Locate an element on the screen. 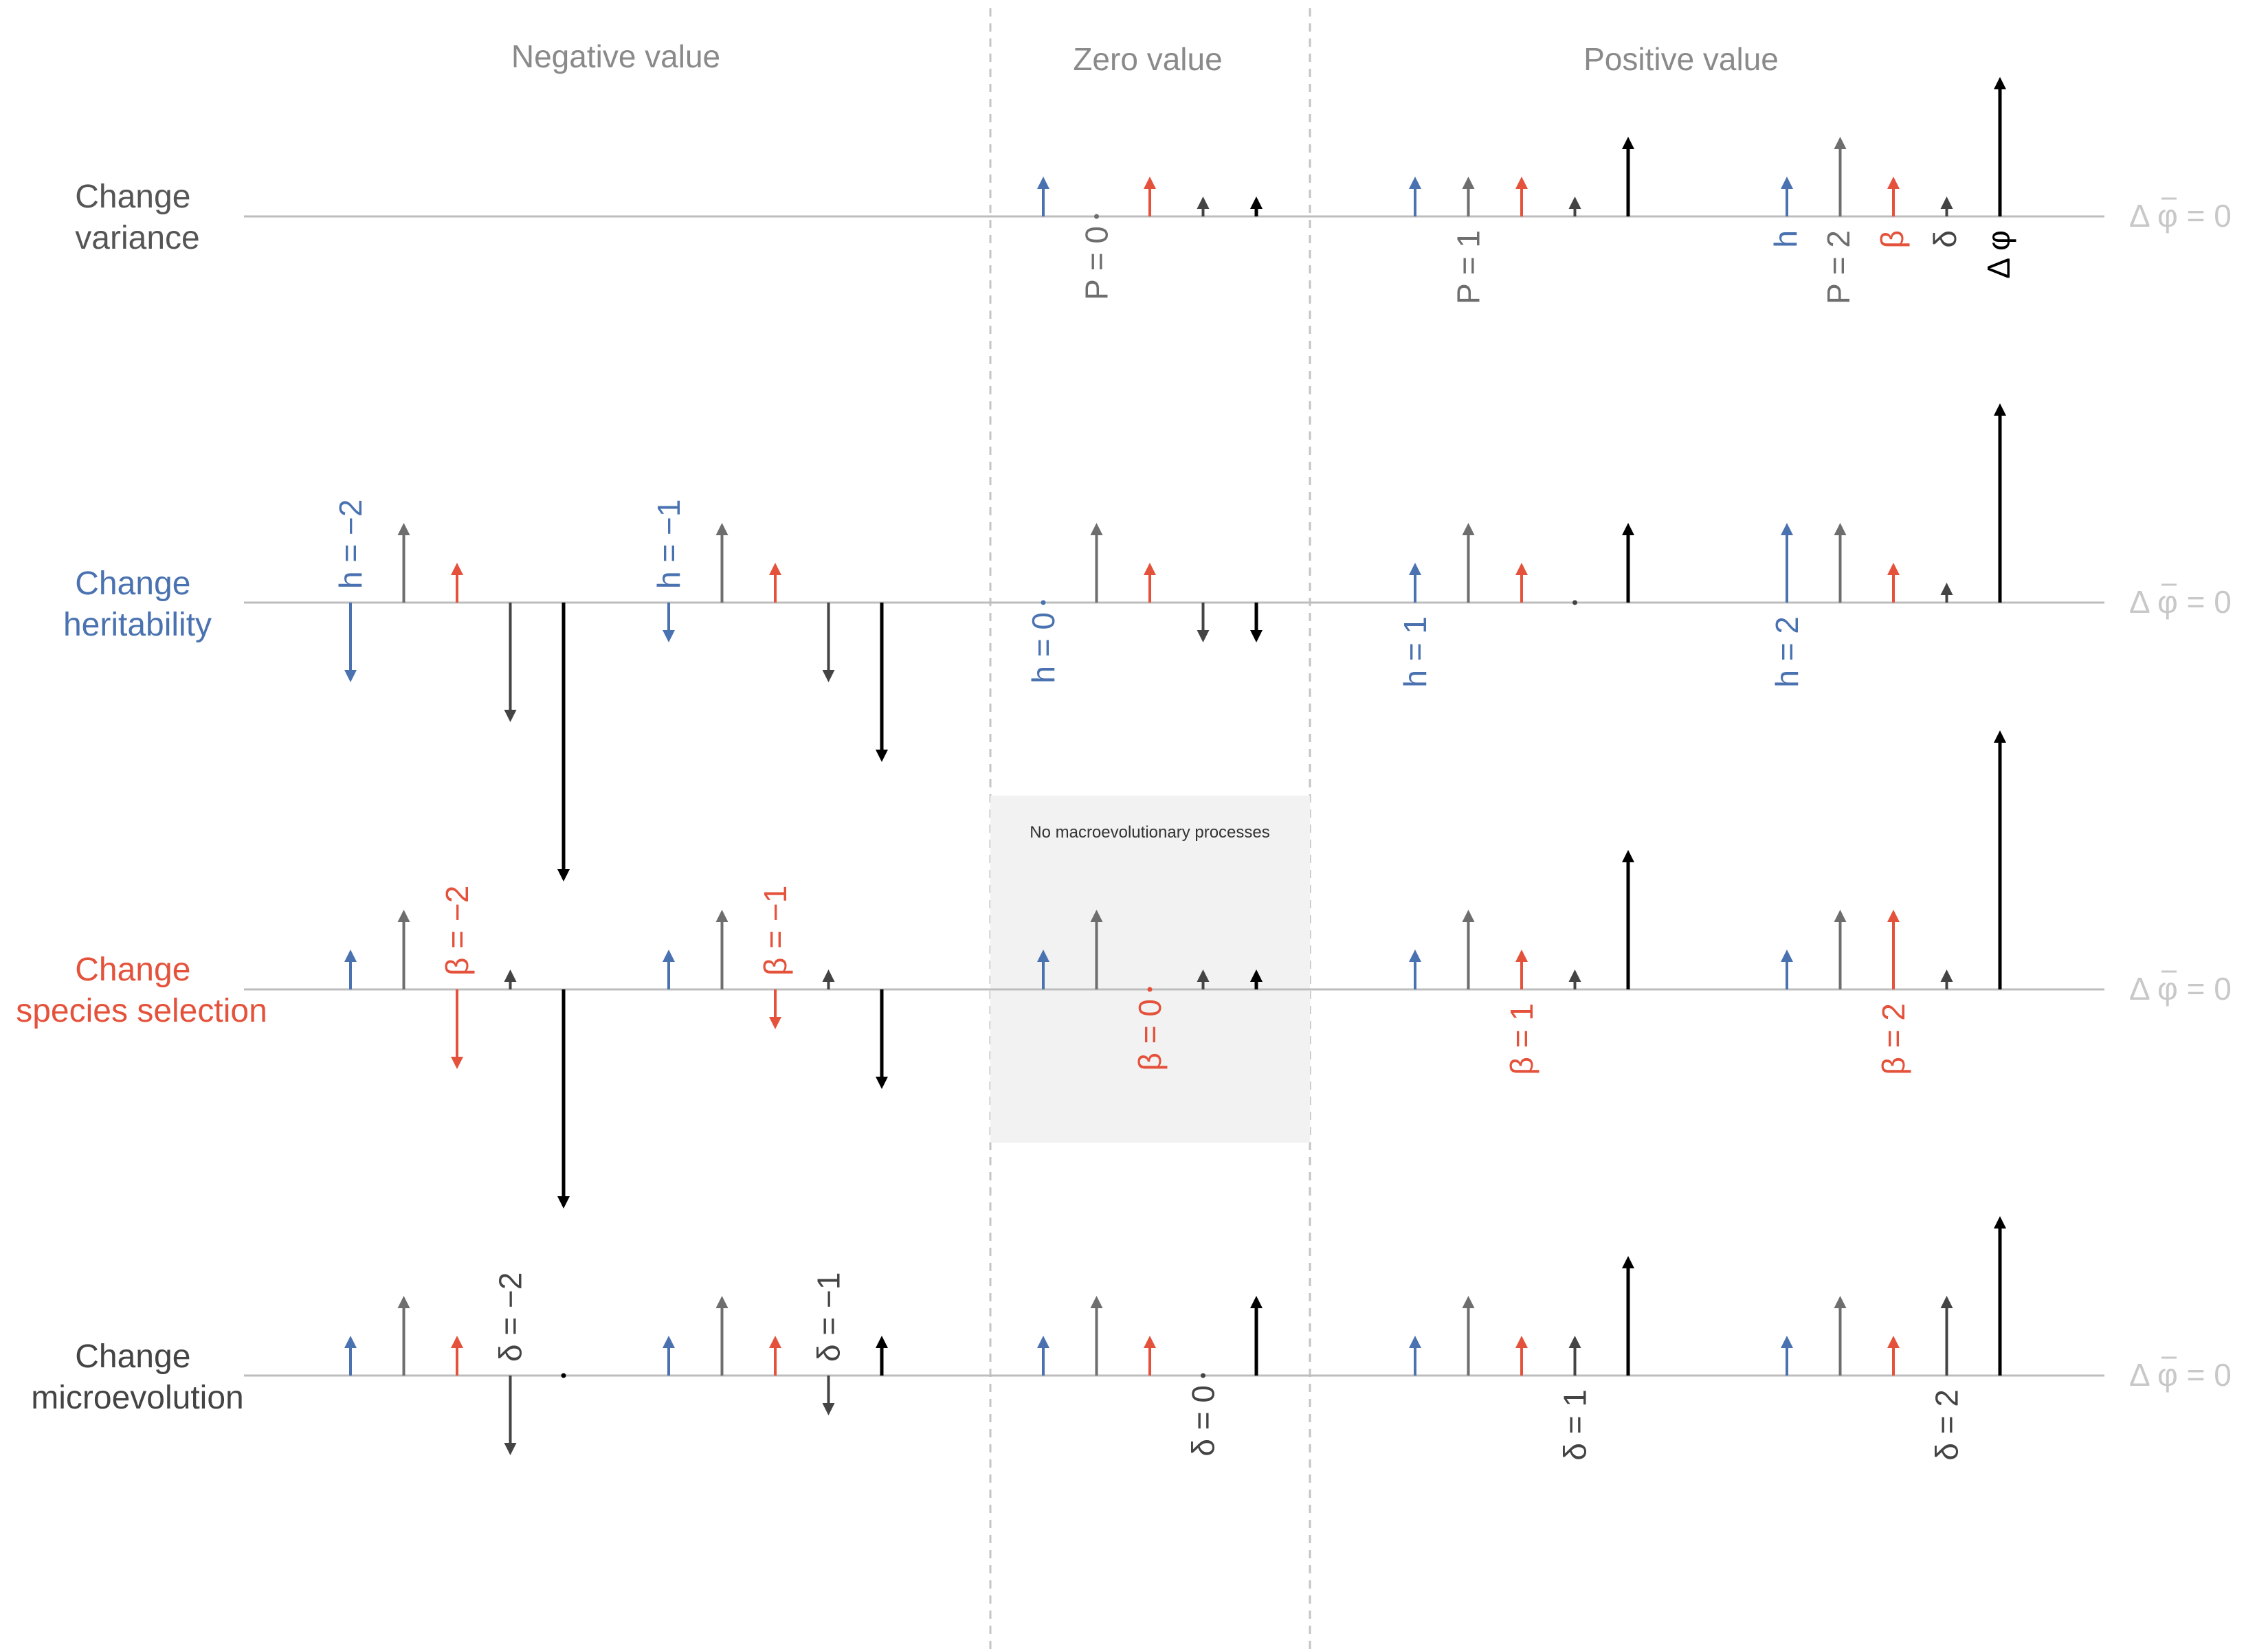  arrow-group: δ = 1 is located at coordinates (1522, 1358).